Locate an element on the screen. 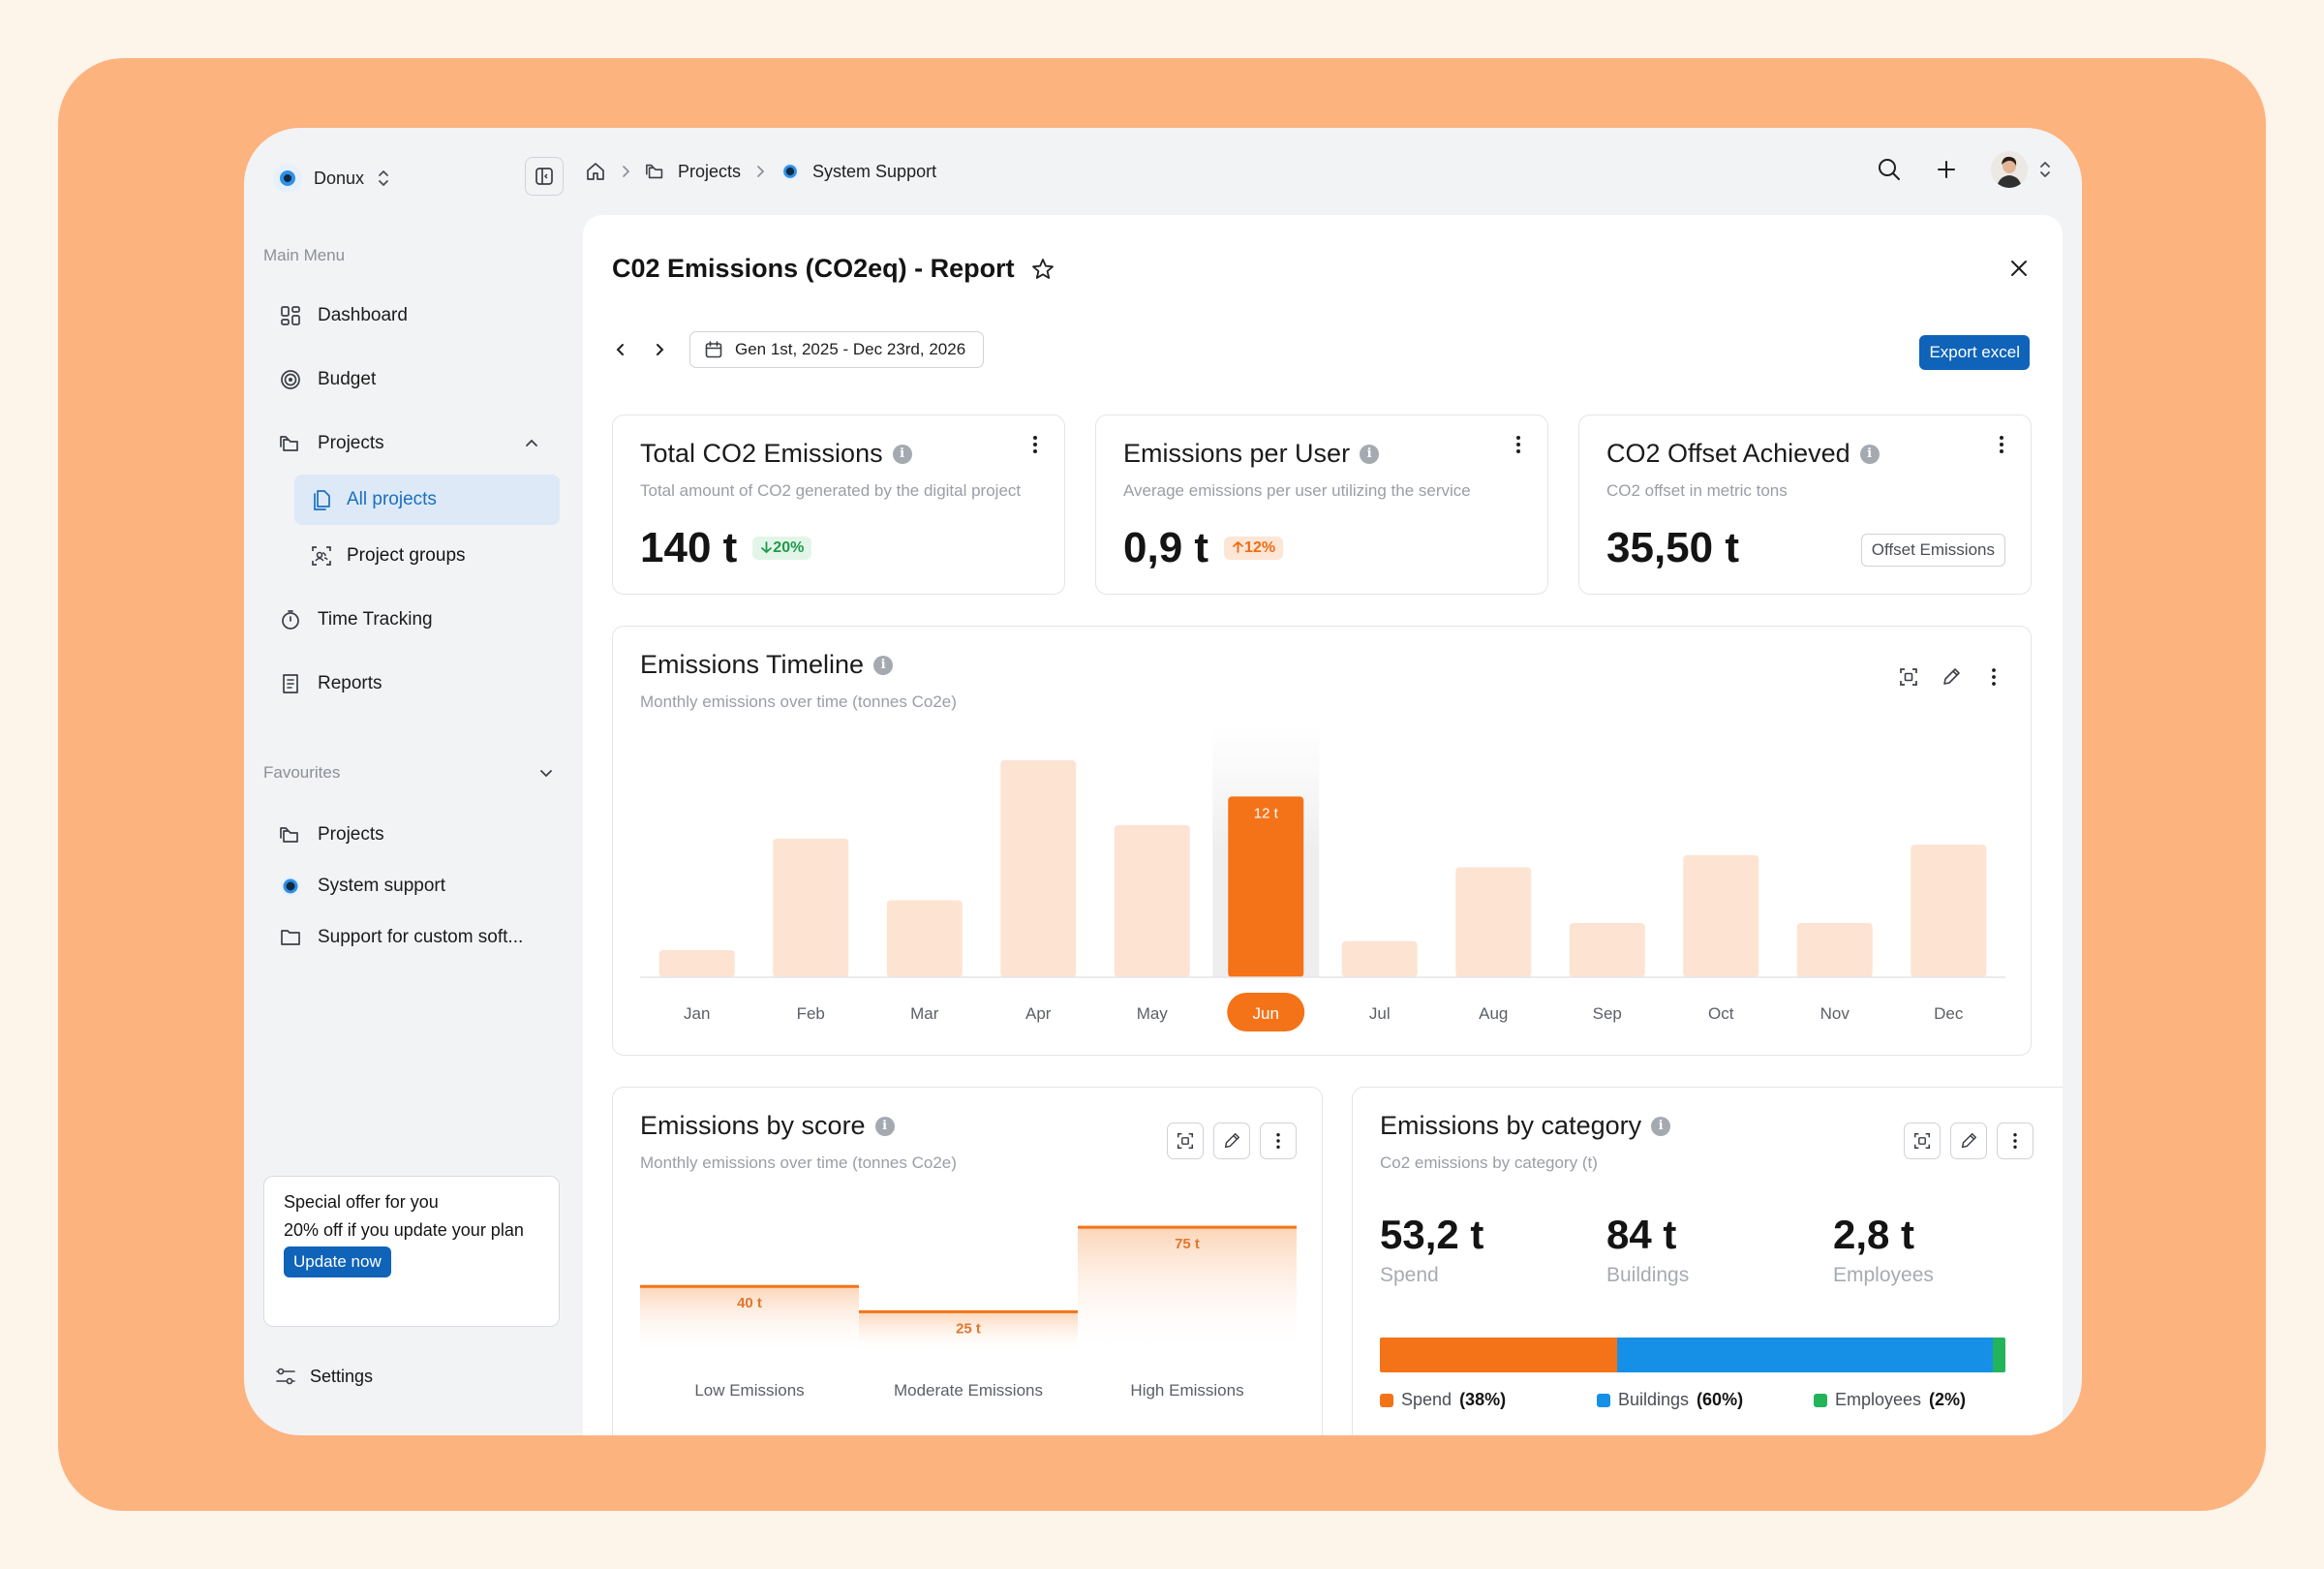  bar-may is located at coordinates (1152, 900).